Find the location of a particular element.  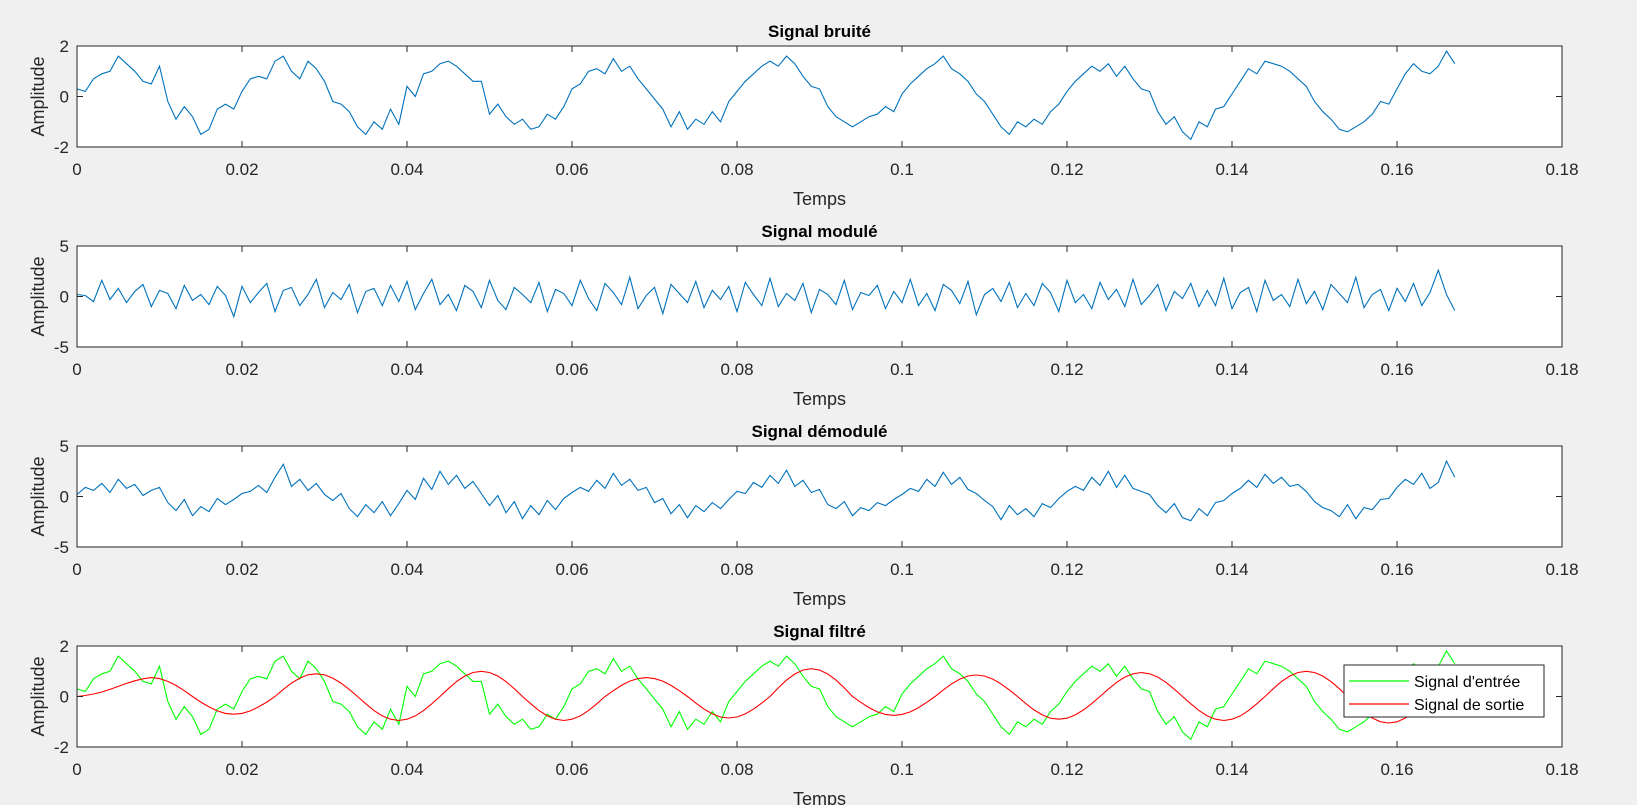

subplot-title: Signal modulé is located at coordinates (819, 231).